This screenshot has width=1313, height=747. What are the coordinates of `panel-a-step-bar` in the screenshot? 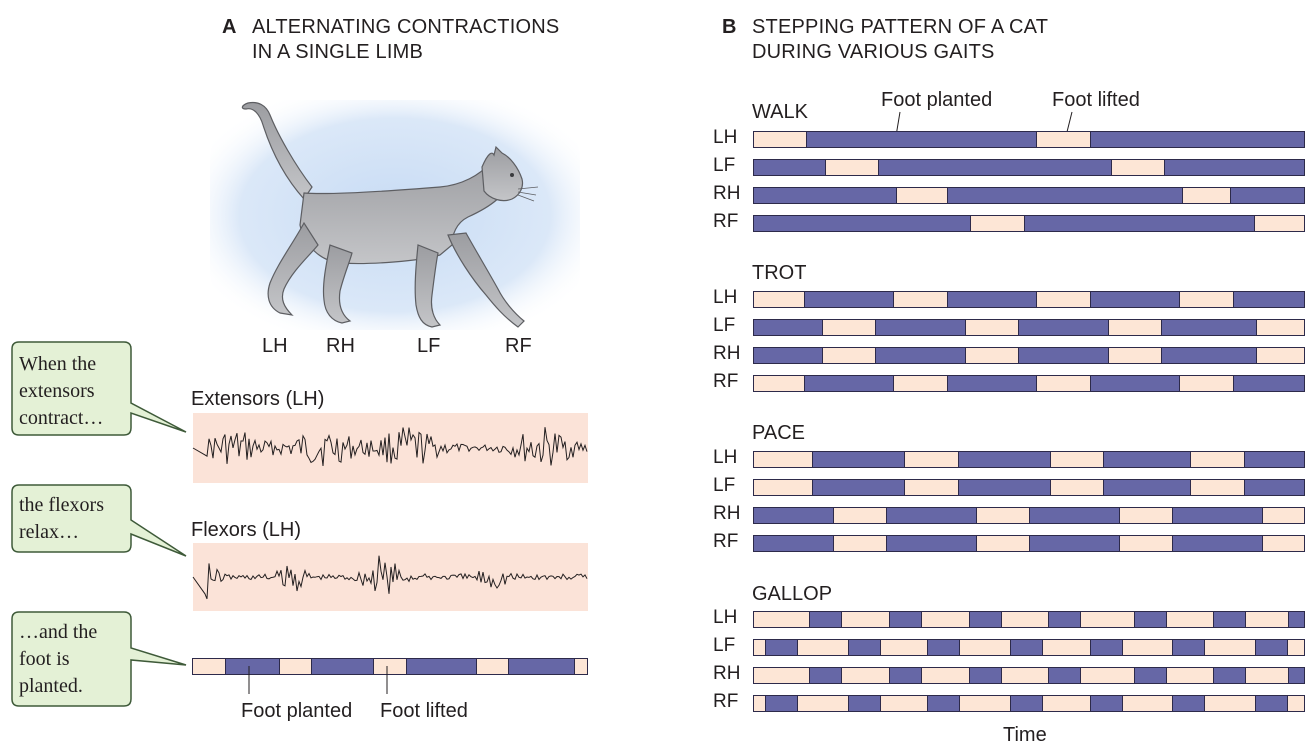 It's located at (390, 666).